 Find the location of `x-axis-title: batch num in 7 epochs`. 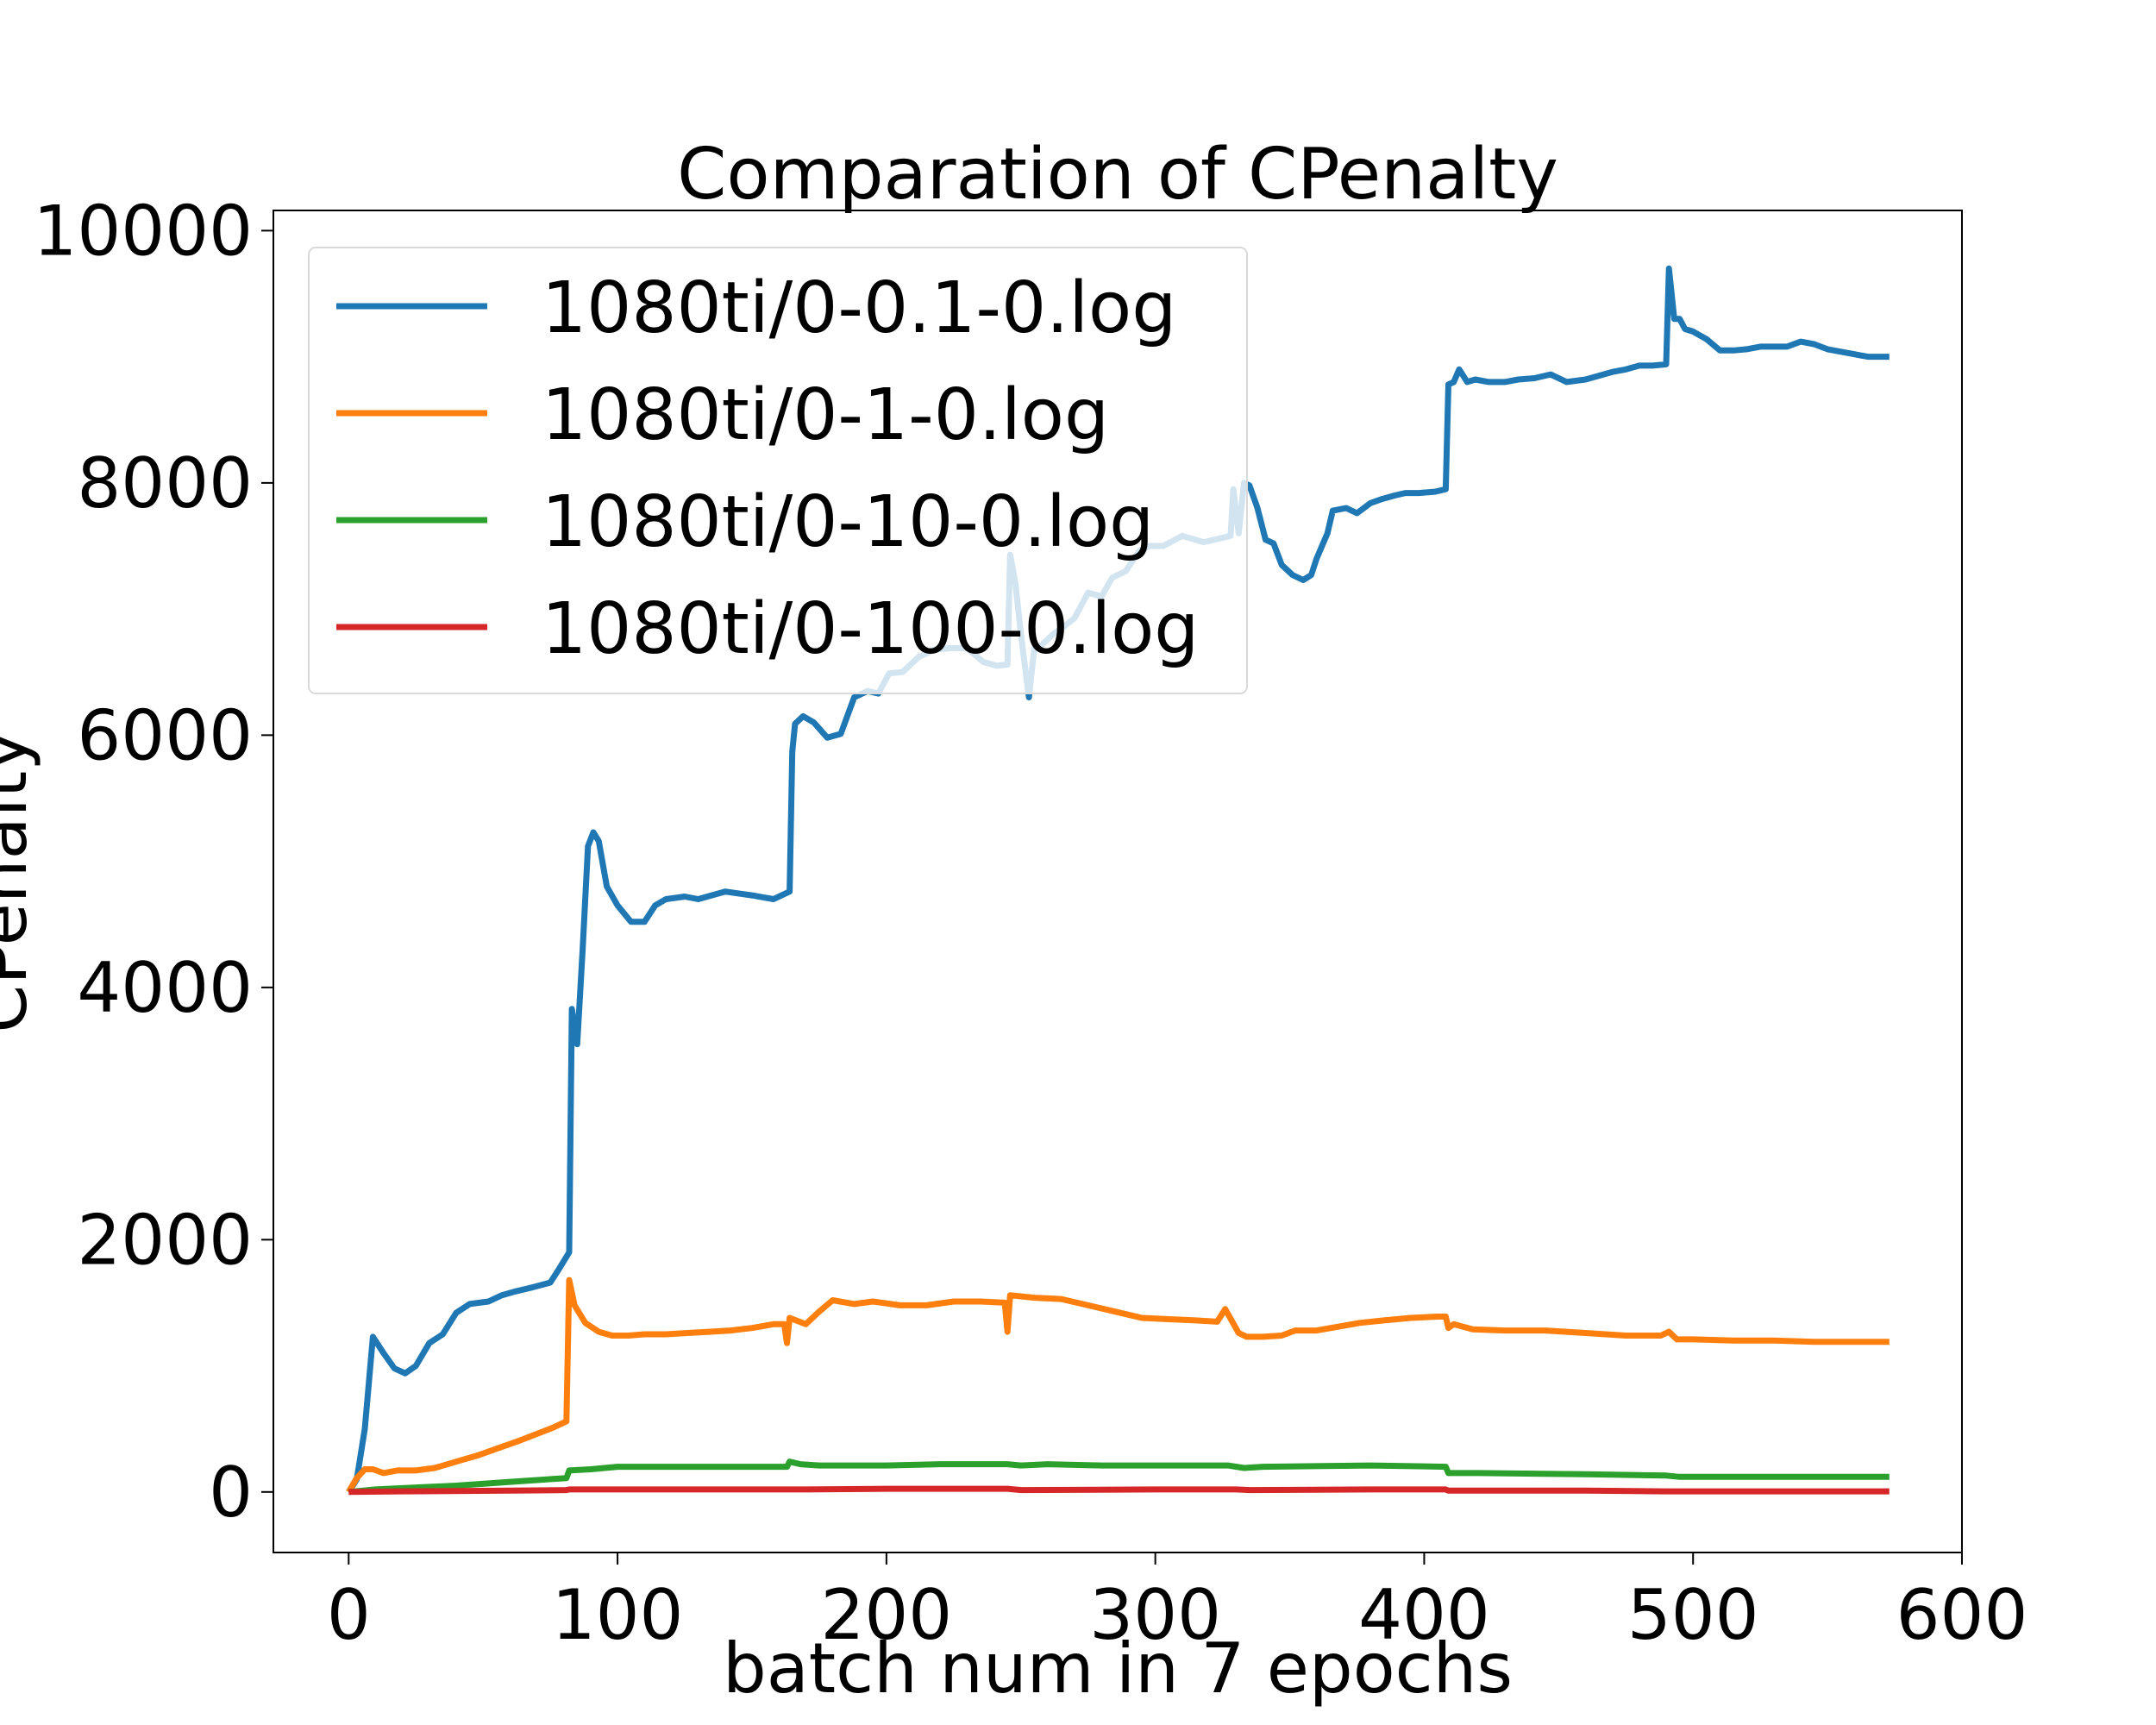

x-axis-title: batch num in 7 epochs is located at coordinates (1118, 1669).